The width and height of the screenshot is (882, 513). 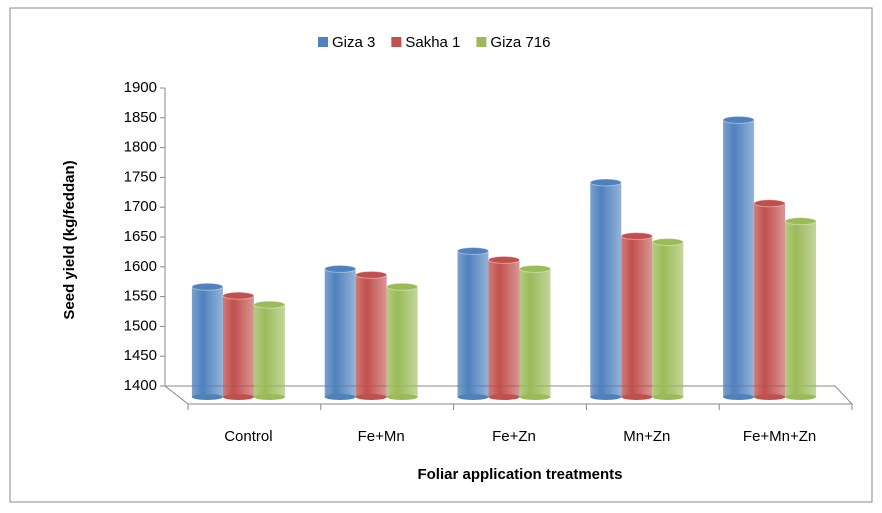 What do you see at coordinates (140, 117) in the screenshot?
I see `y-tick-label: 1850` at bounding box center [140, 117].